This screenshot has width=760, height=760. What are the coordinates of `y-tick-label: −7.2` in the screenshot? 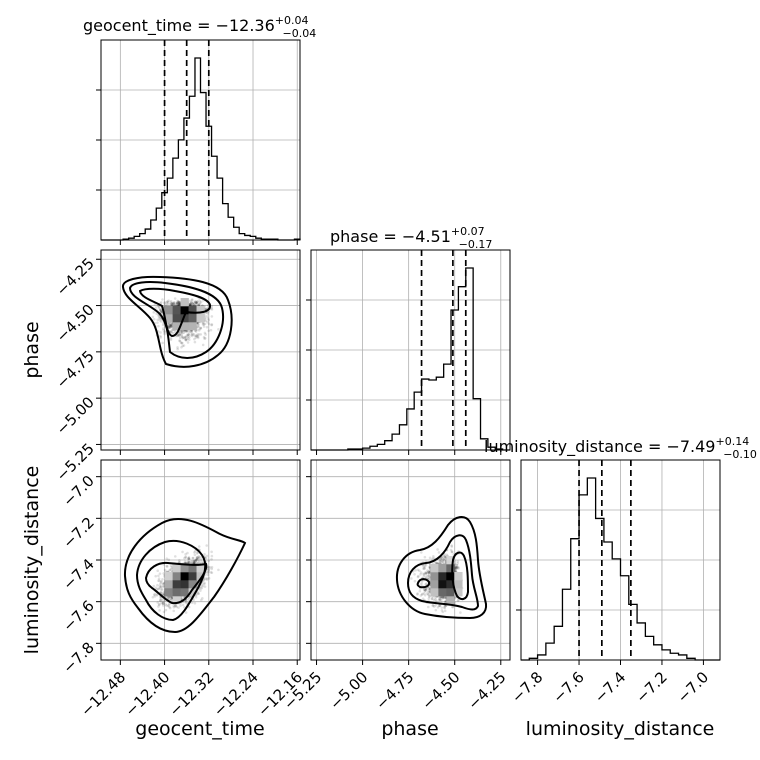 It's located at (78, 532).